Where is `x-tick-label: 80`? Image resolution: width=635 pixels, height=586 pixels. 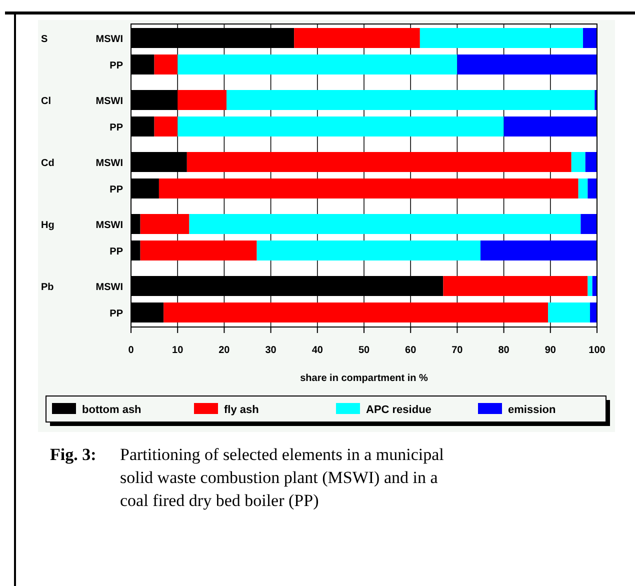 x-tick-label: 80 is located at coordinates (504, 350).